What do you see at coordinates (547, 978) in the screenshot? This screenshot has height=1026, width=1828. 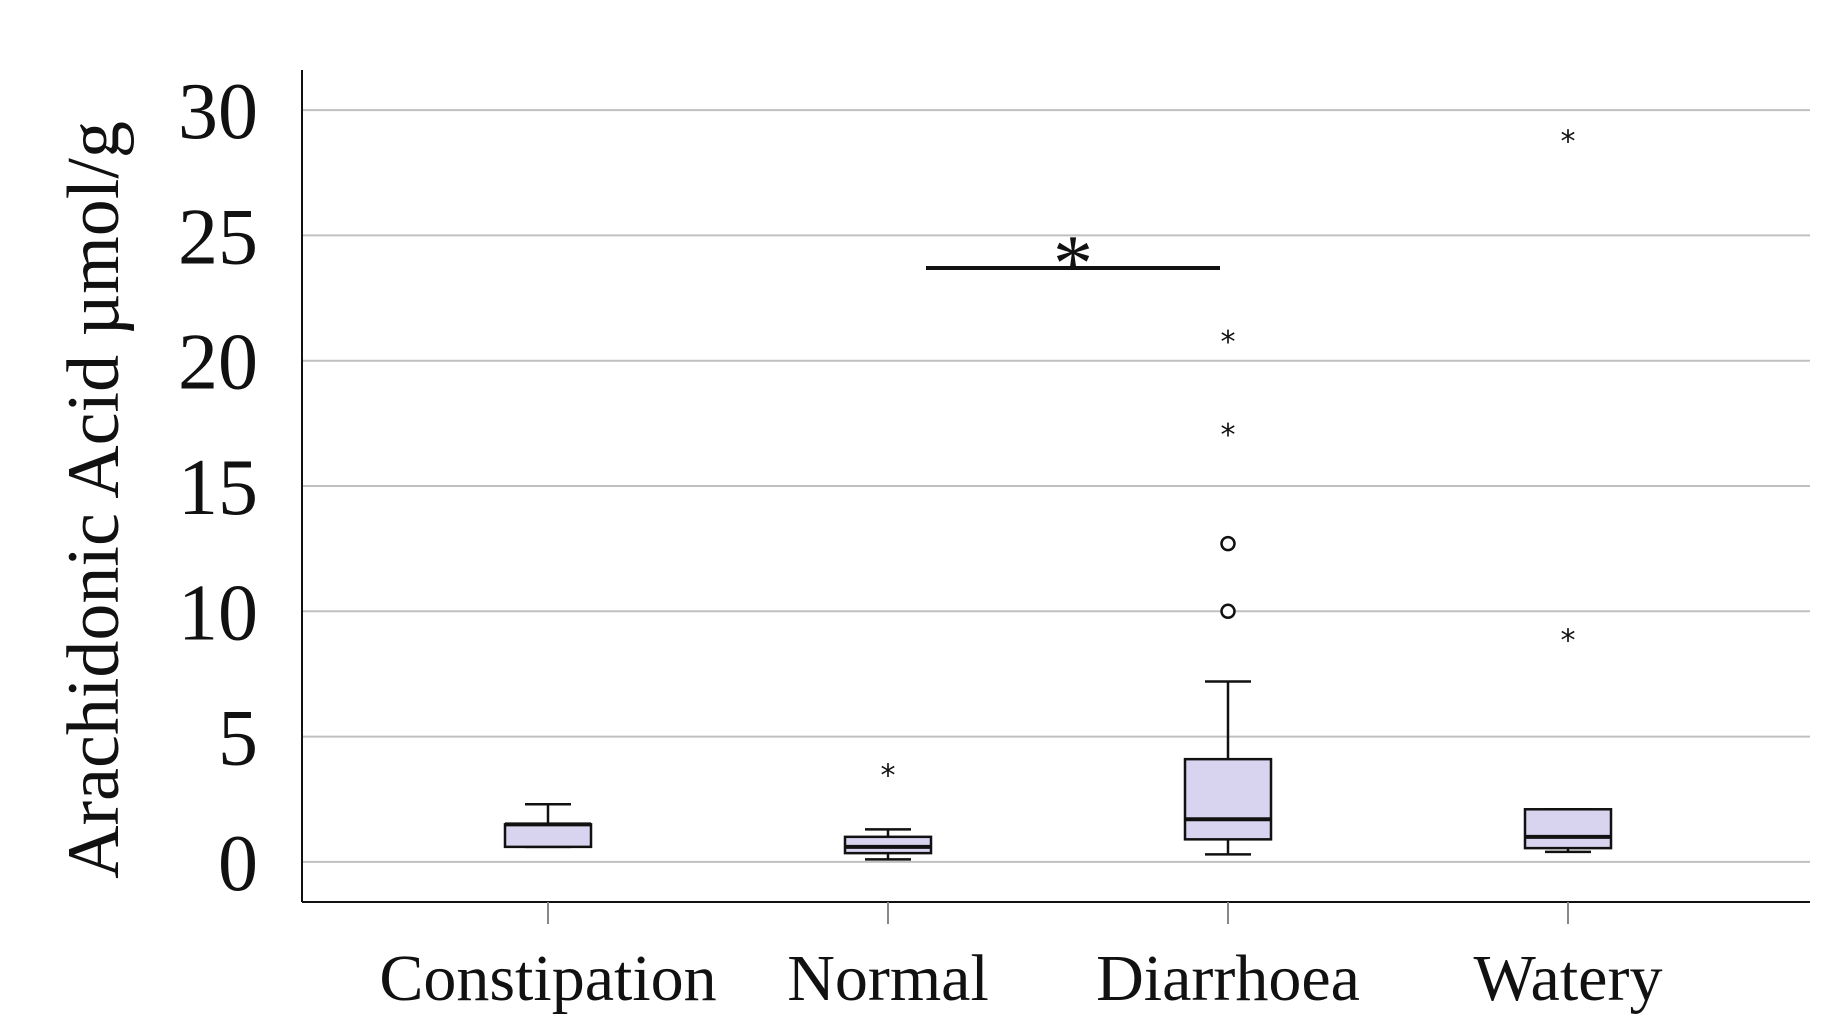 I see `x-tick-label-constipation: Constipation` at bounding box center [547, 978].